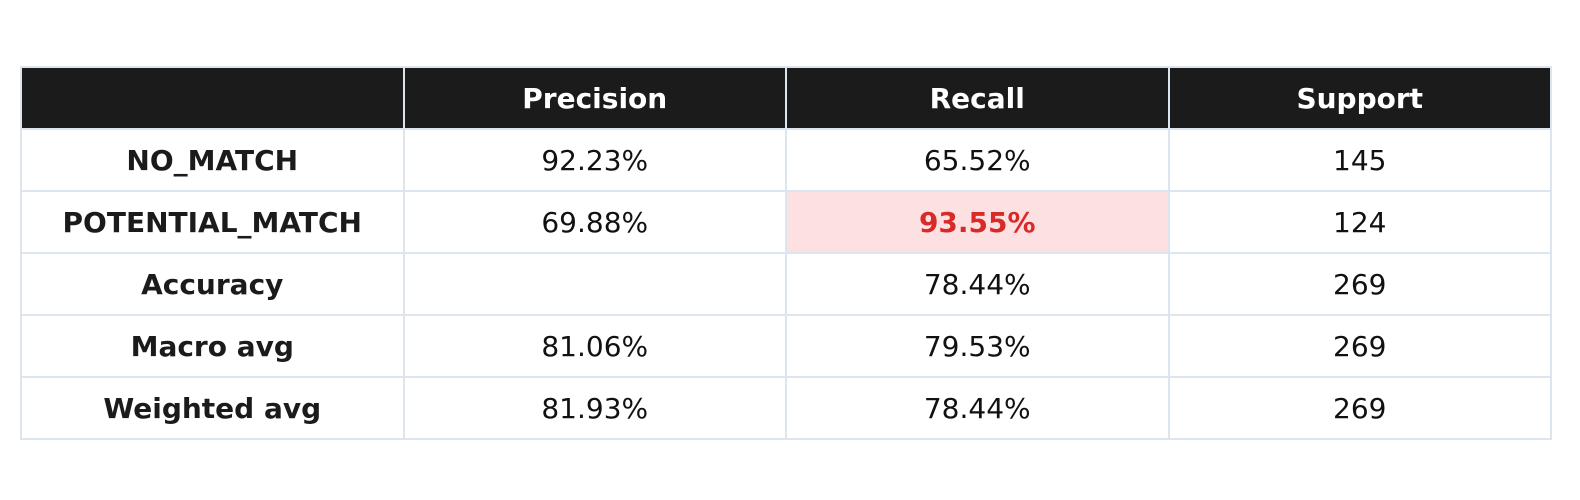 Image resolution: width=1580 pixels, height=500 pixels. What do you see at coordinates (212, 284) in the screenshot?
I see `row-label: Accuracy` at bounding box center [212, 284].